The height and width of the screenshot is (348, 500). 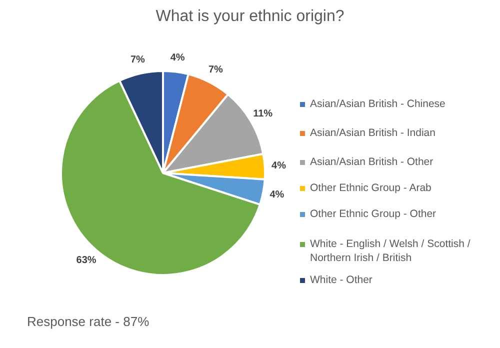 I want to click on legend-label: White - Other, so click(x=341, y=280).